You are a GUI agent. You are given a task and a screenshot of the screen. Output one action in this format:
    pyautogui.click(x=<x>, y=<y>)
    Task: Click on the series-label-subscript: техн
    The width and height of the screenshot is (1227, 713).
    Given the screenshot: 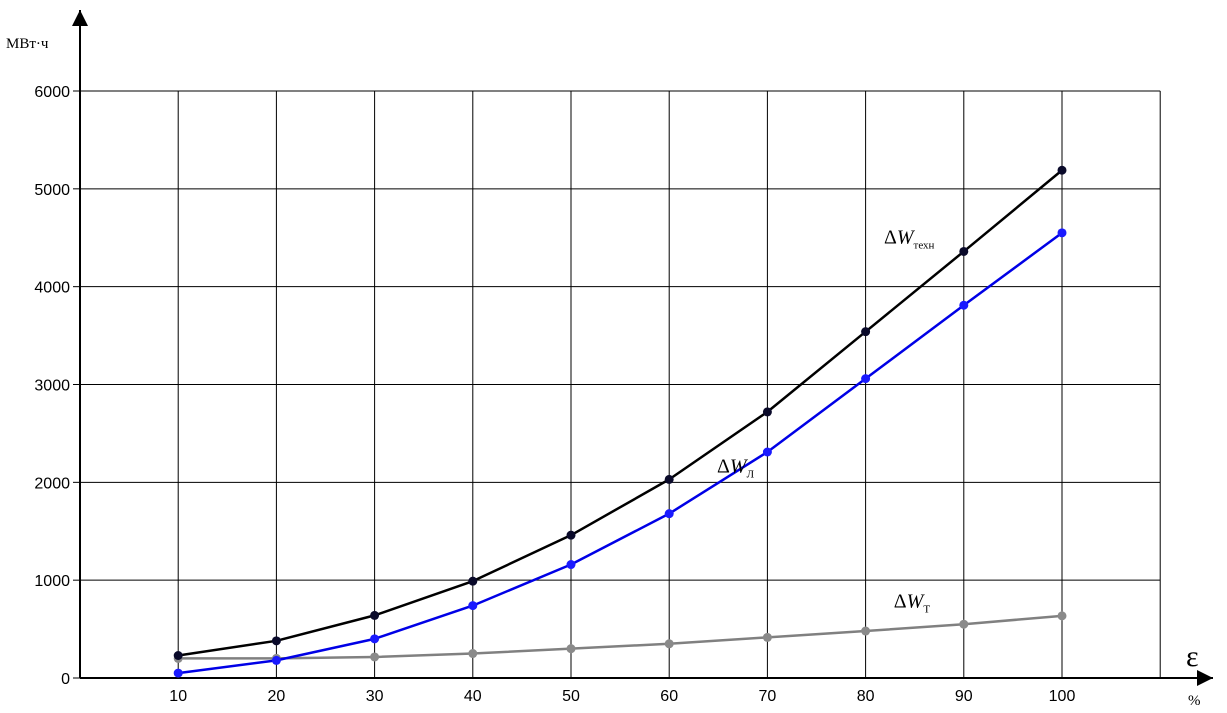 What is the action you would take?
    pyautogui.click(x=924, y=246)
    